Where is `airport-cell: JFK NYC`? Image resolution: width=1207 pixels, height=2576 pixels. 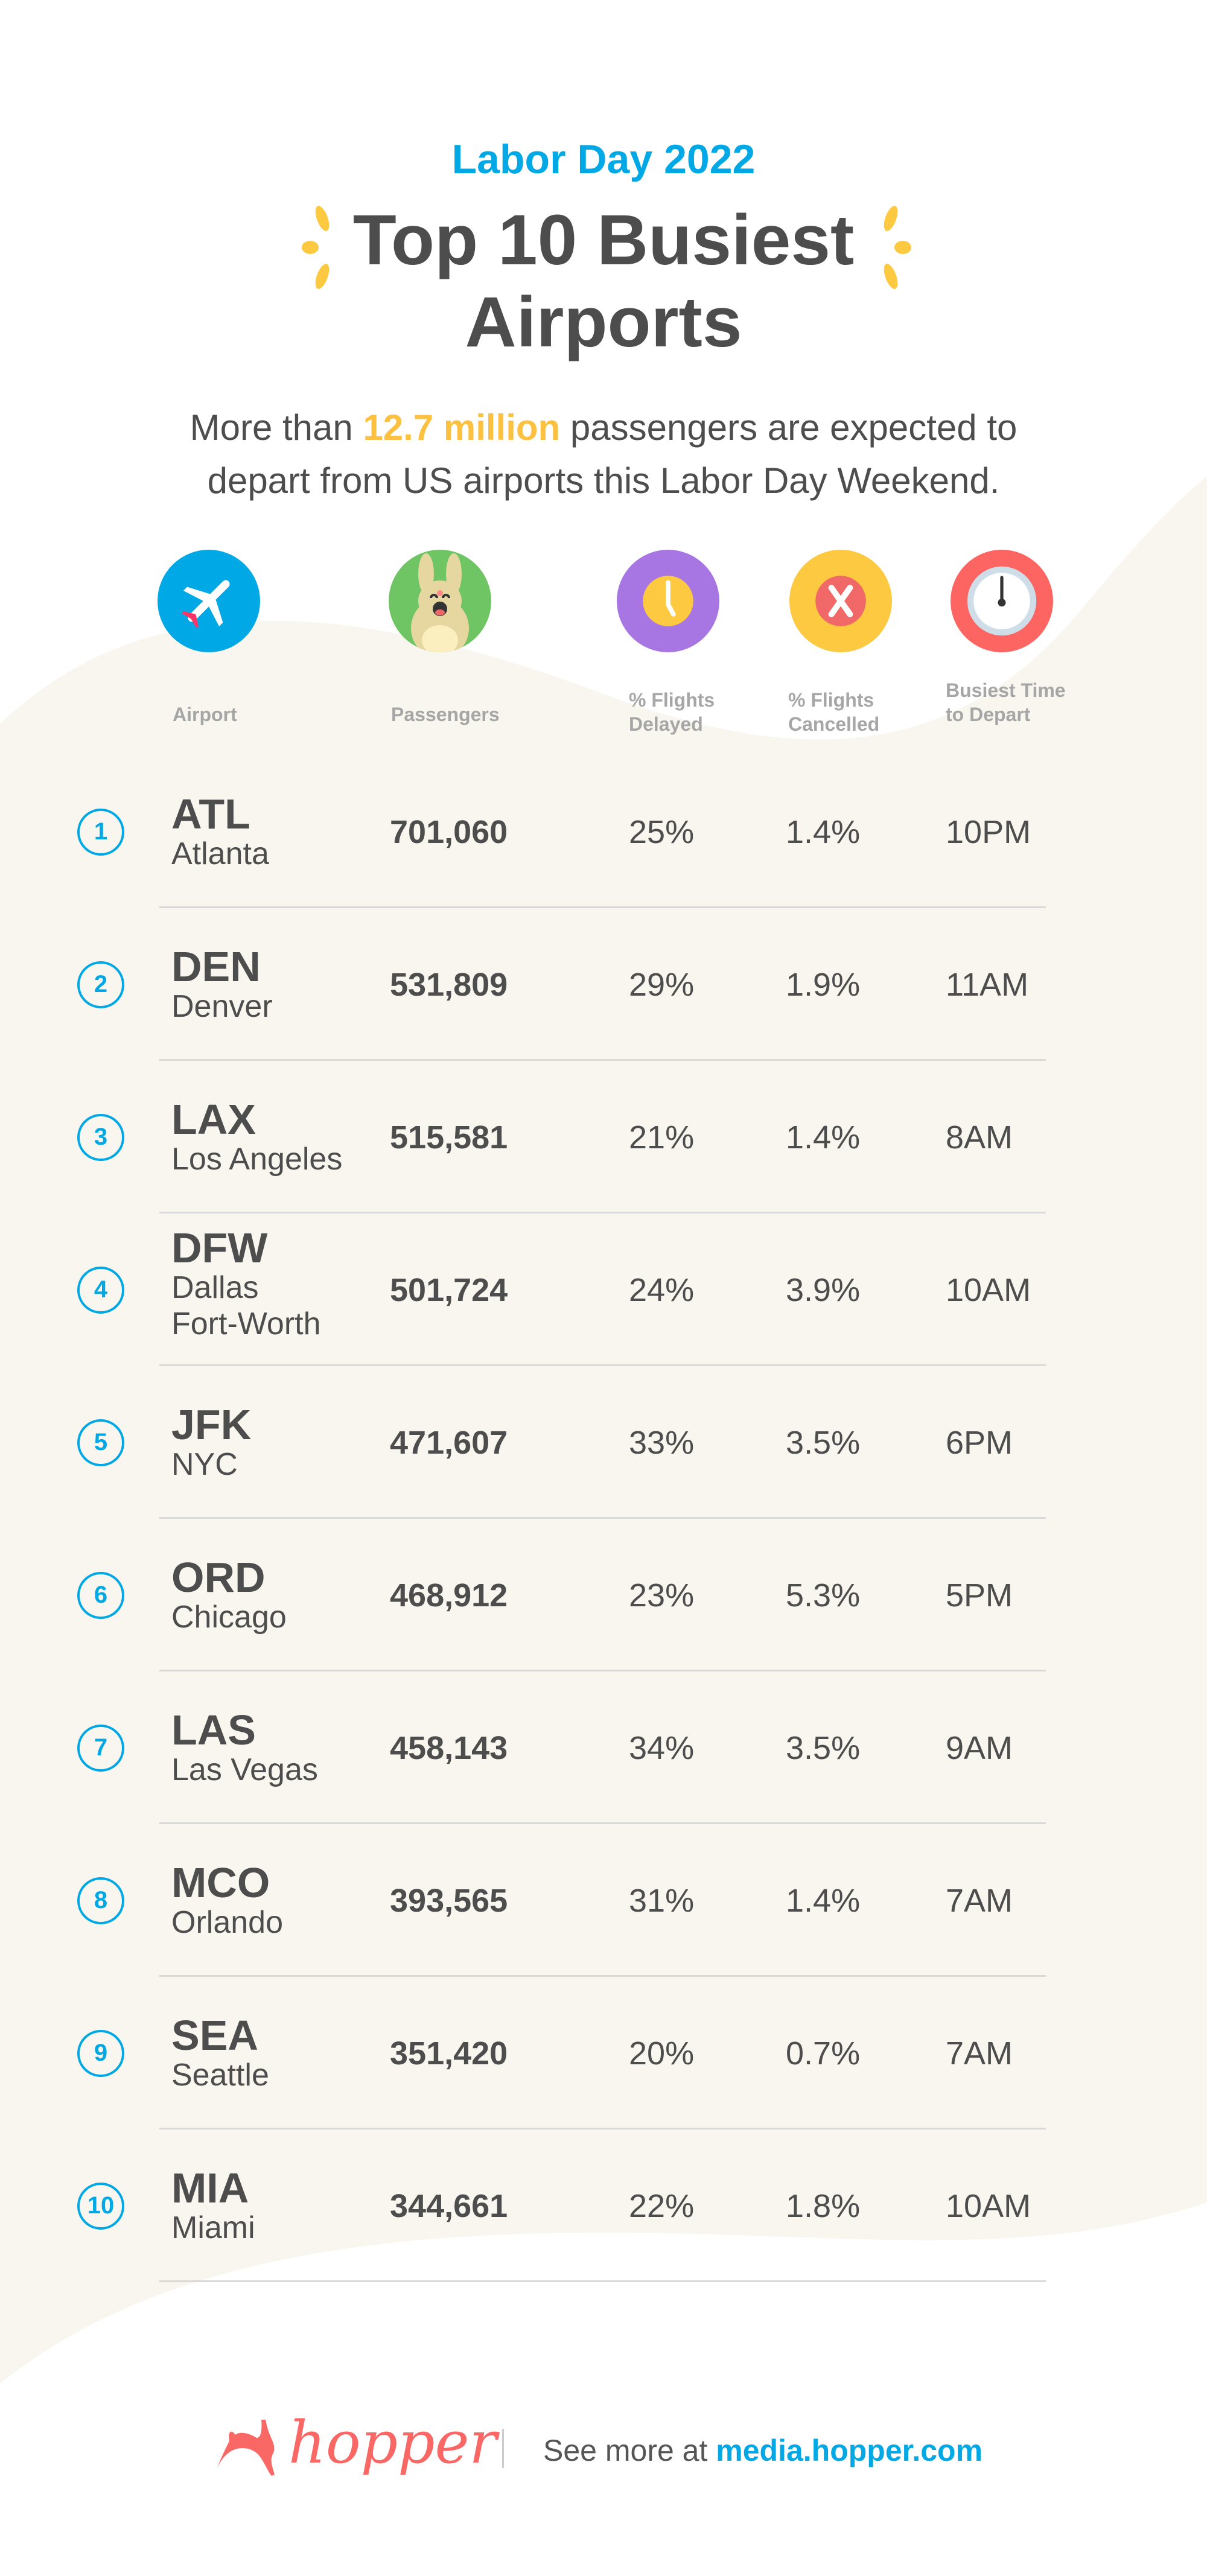 airport-cell: JFK NYC is located at coordinates (211, 1443).